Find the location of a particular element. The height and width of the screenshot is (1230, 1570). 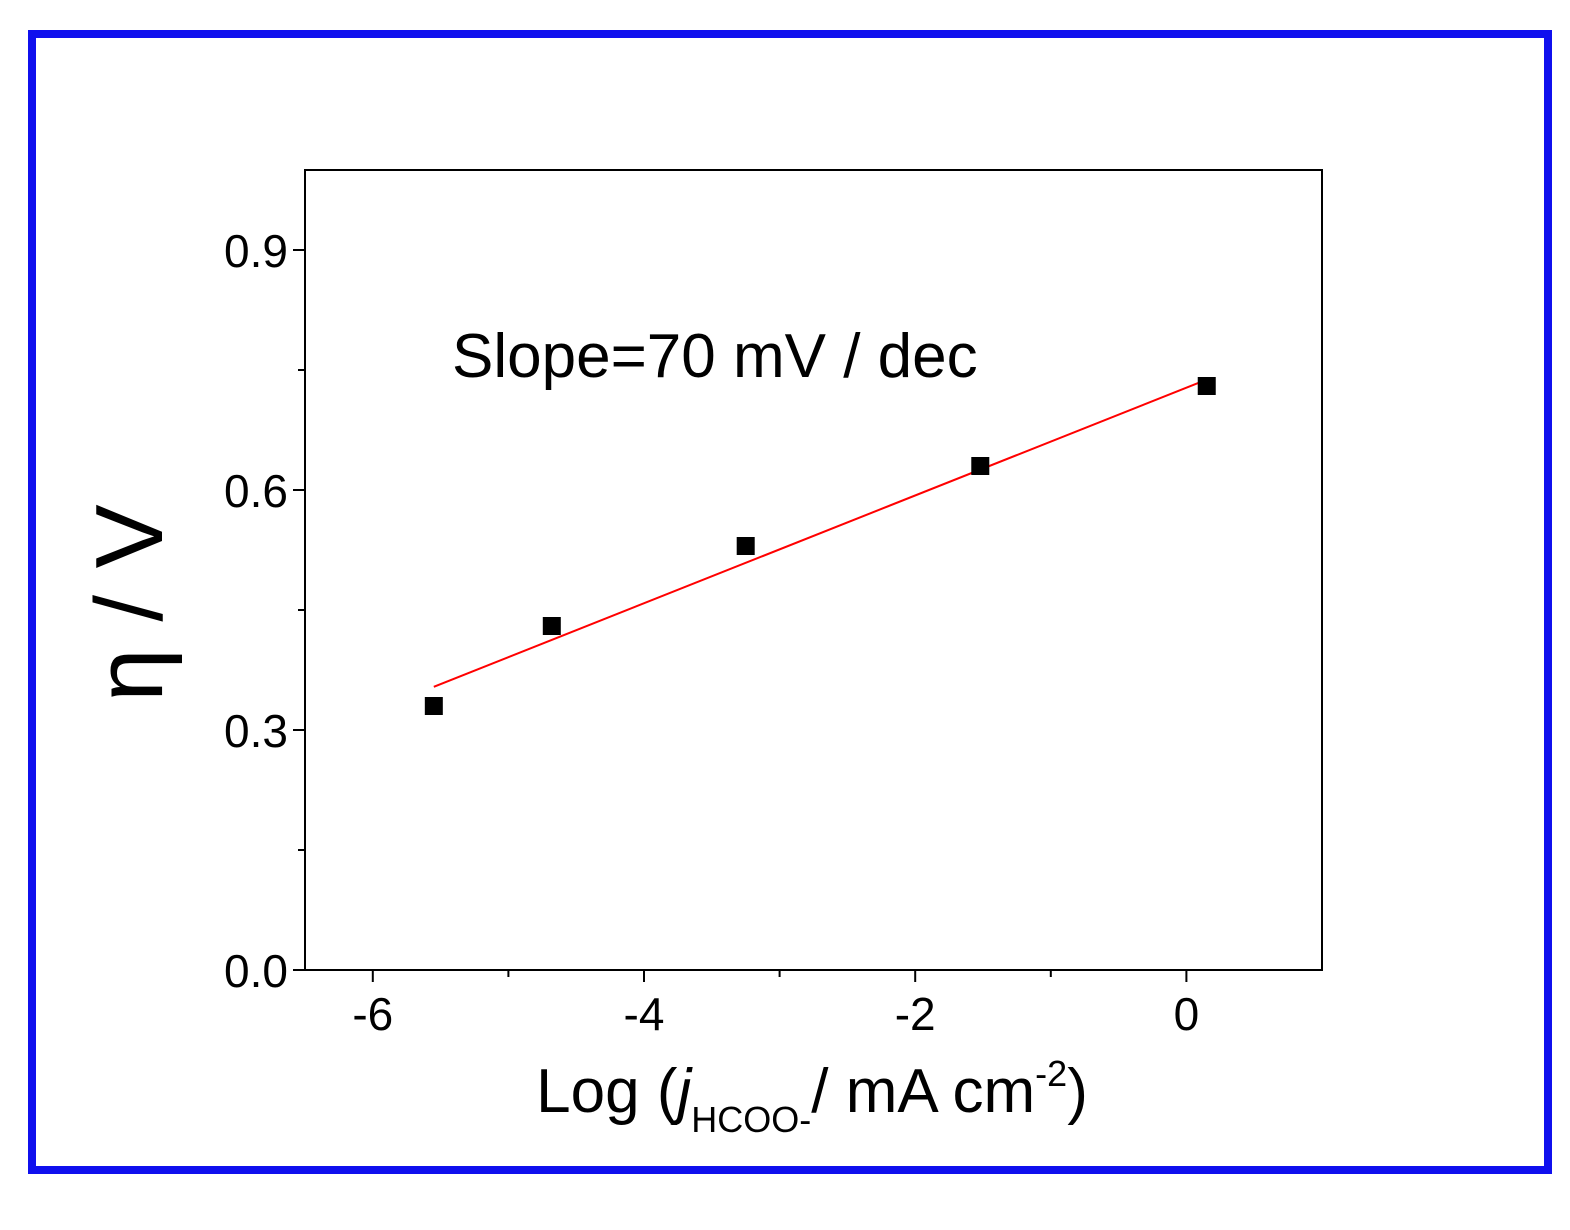

y-tick-label: 0.6 is located at coordinates (256, 491).